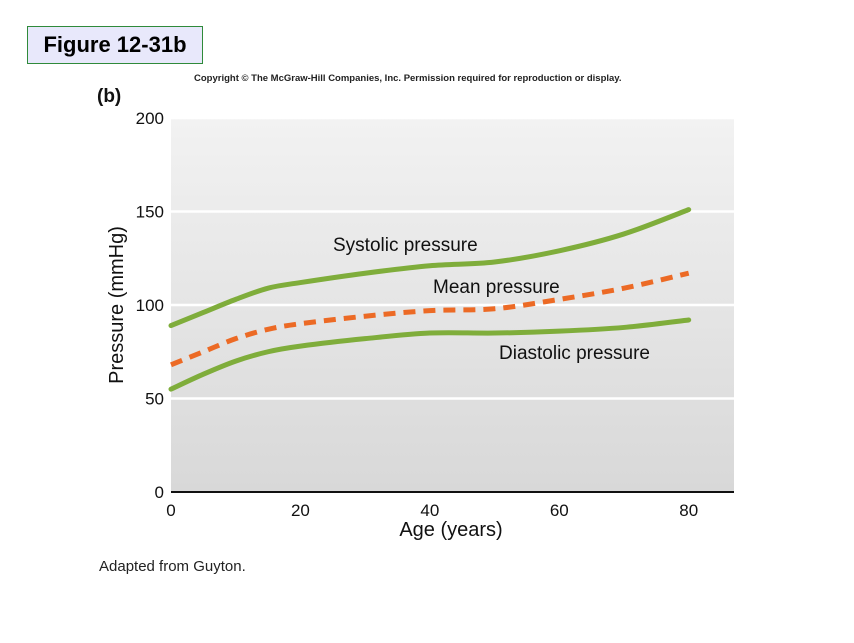  Describe the element at coordinates (170, 510) in the screenshot. I see `x-tick-label: 0` at that location.